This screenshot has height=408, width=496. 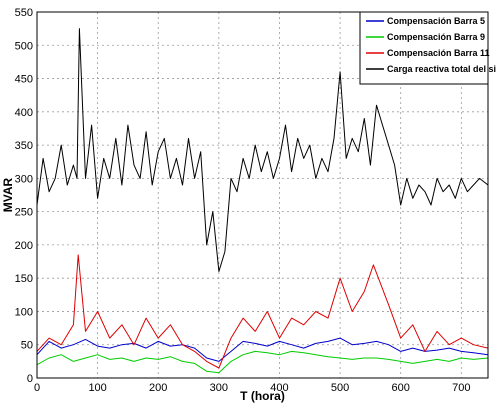 What do you see at coordinates (24, 80) in the screenshot?
I see `y-tick-label: 450` at bounding box center [24, 80].